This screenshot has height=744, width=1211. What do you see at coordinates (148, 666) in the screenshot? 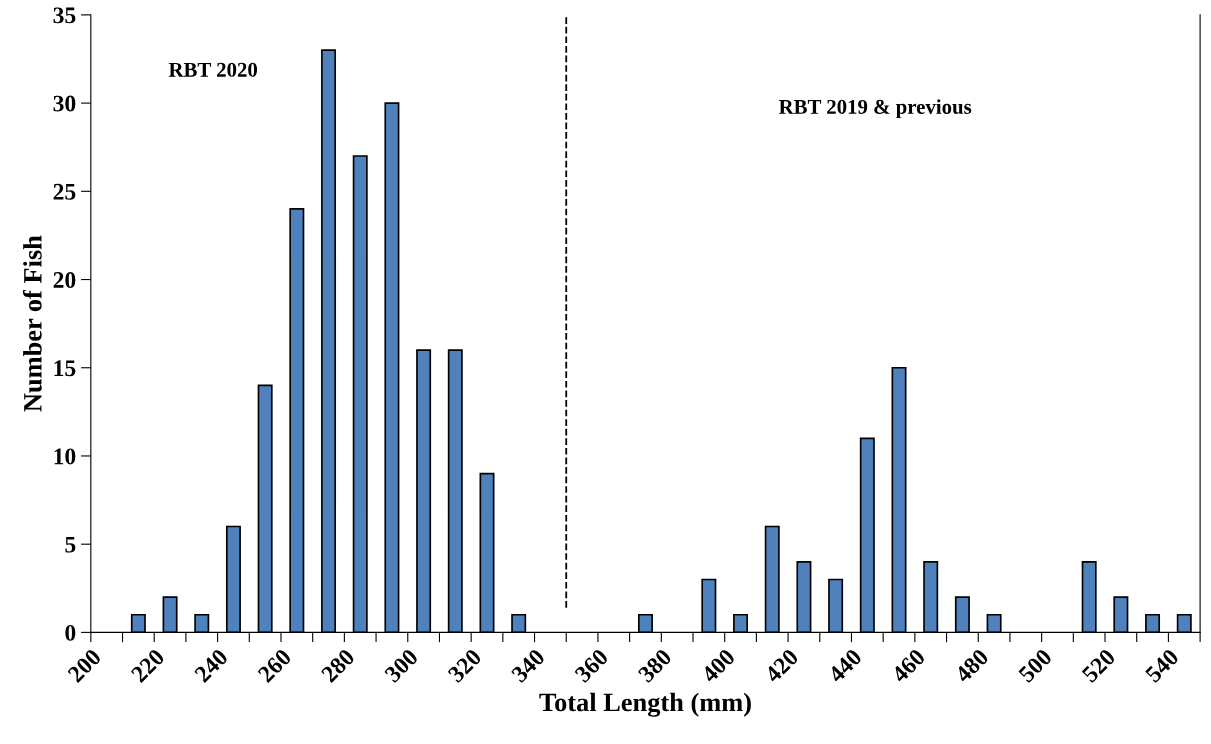
I see `x-tick-label: 220` at bounding box center [148, 666].